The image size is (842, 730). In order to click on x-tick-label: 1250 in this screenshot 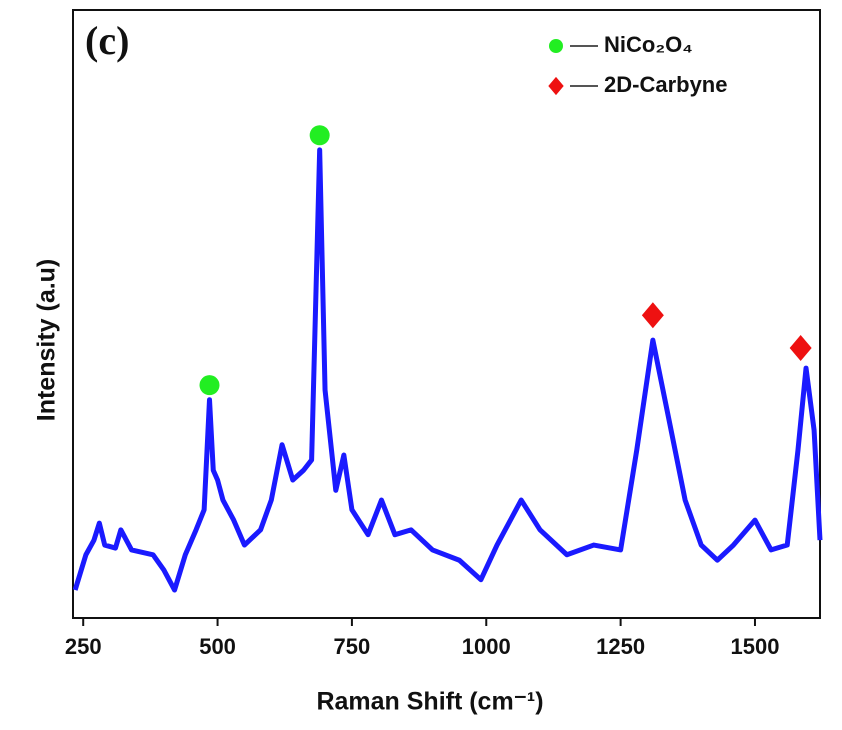, I will do `click(620, 646)`.